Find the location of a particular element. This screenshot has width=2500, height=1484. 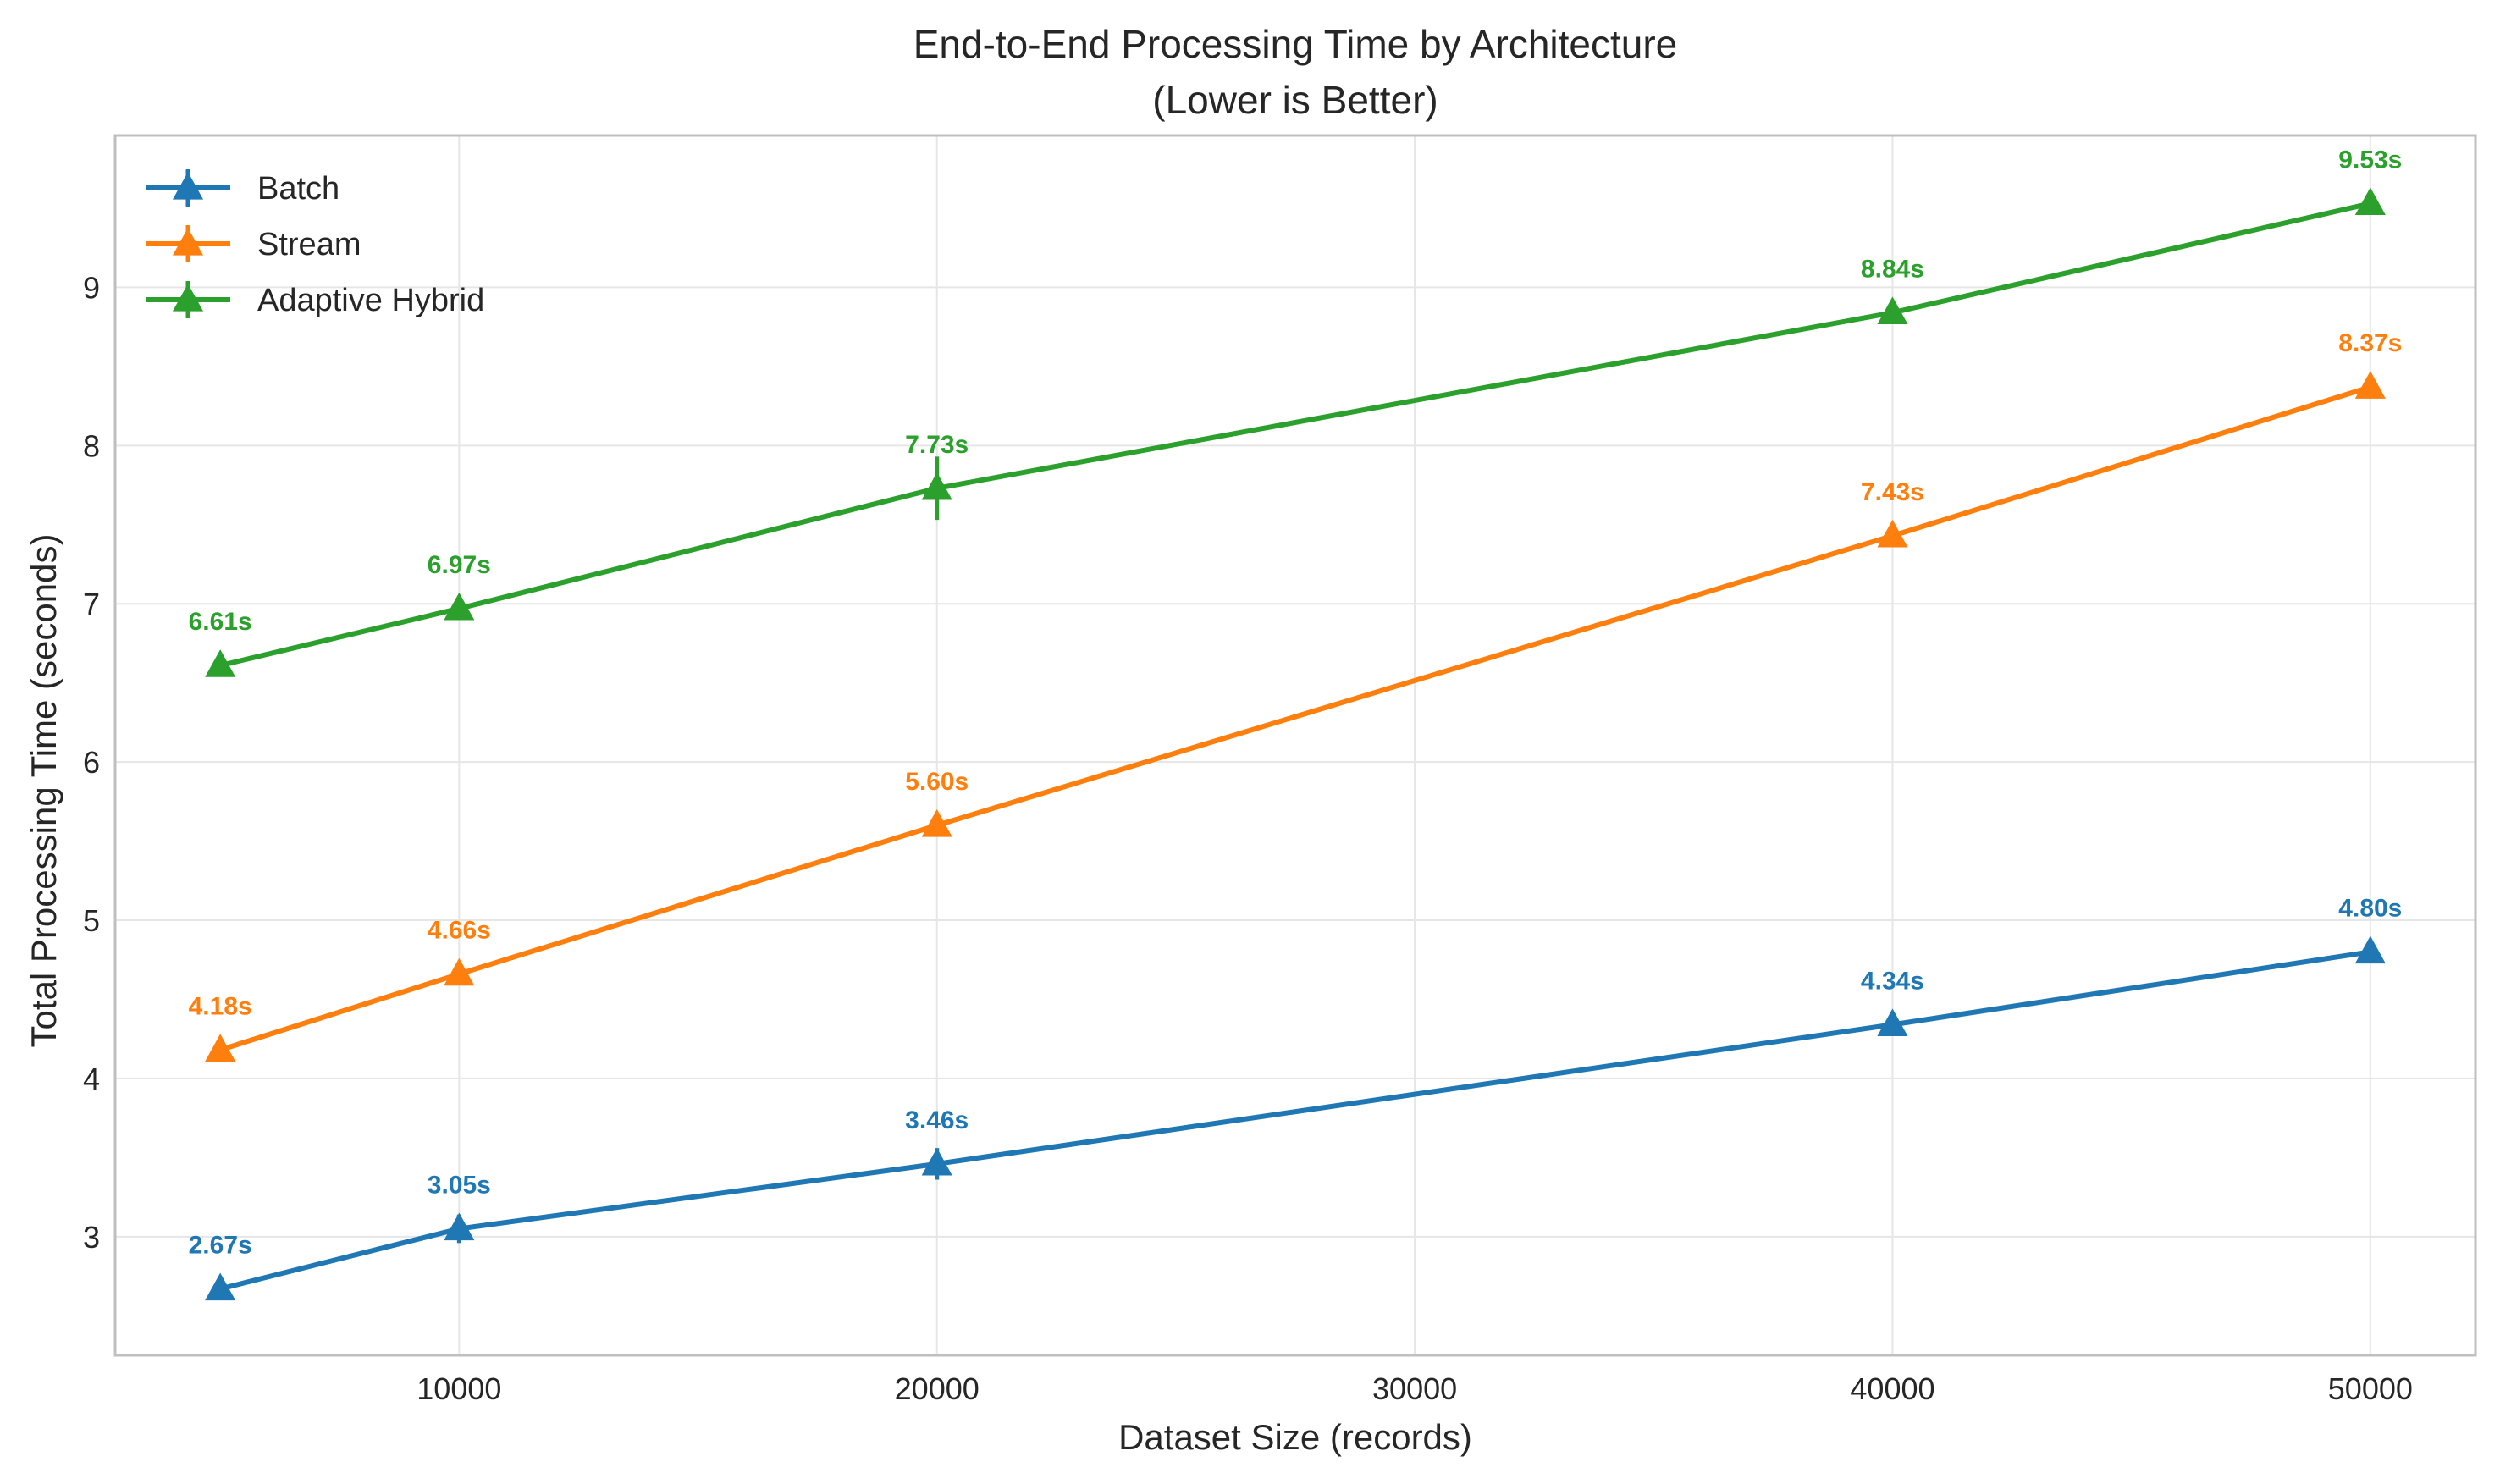

y-tick-label: 7 is located at coordinates (92, 604).